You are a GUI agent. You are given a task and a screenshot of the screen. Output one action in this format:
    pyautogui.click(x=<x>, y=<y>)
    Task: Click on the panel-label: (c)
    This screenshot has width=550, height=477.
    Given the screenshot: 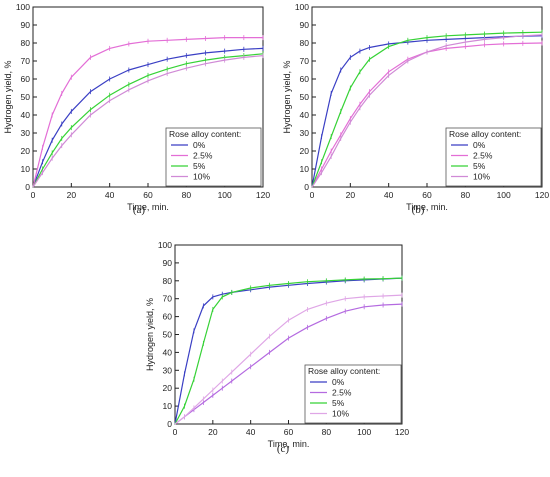 What is the action you would take?
    pyautogui.click(x=283, y=449)
    